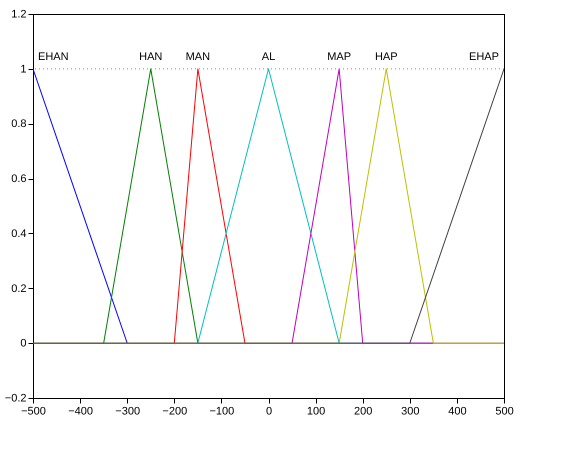 The height and width of the screenshot is (450, 570). What do you see at coordinates (23, 69) in the screenshot?
I see `y-tick-label: 1` at bounding box center [23, 69].